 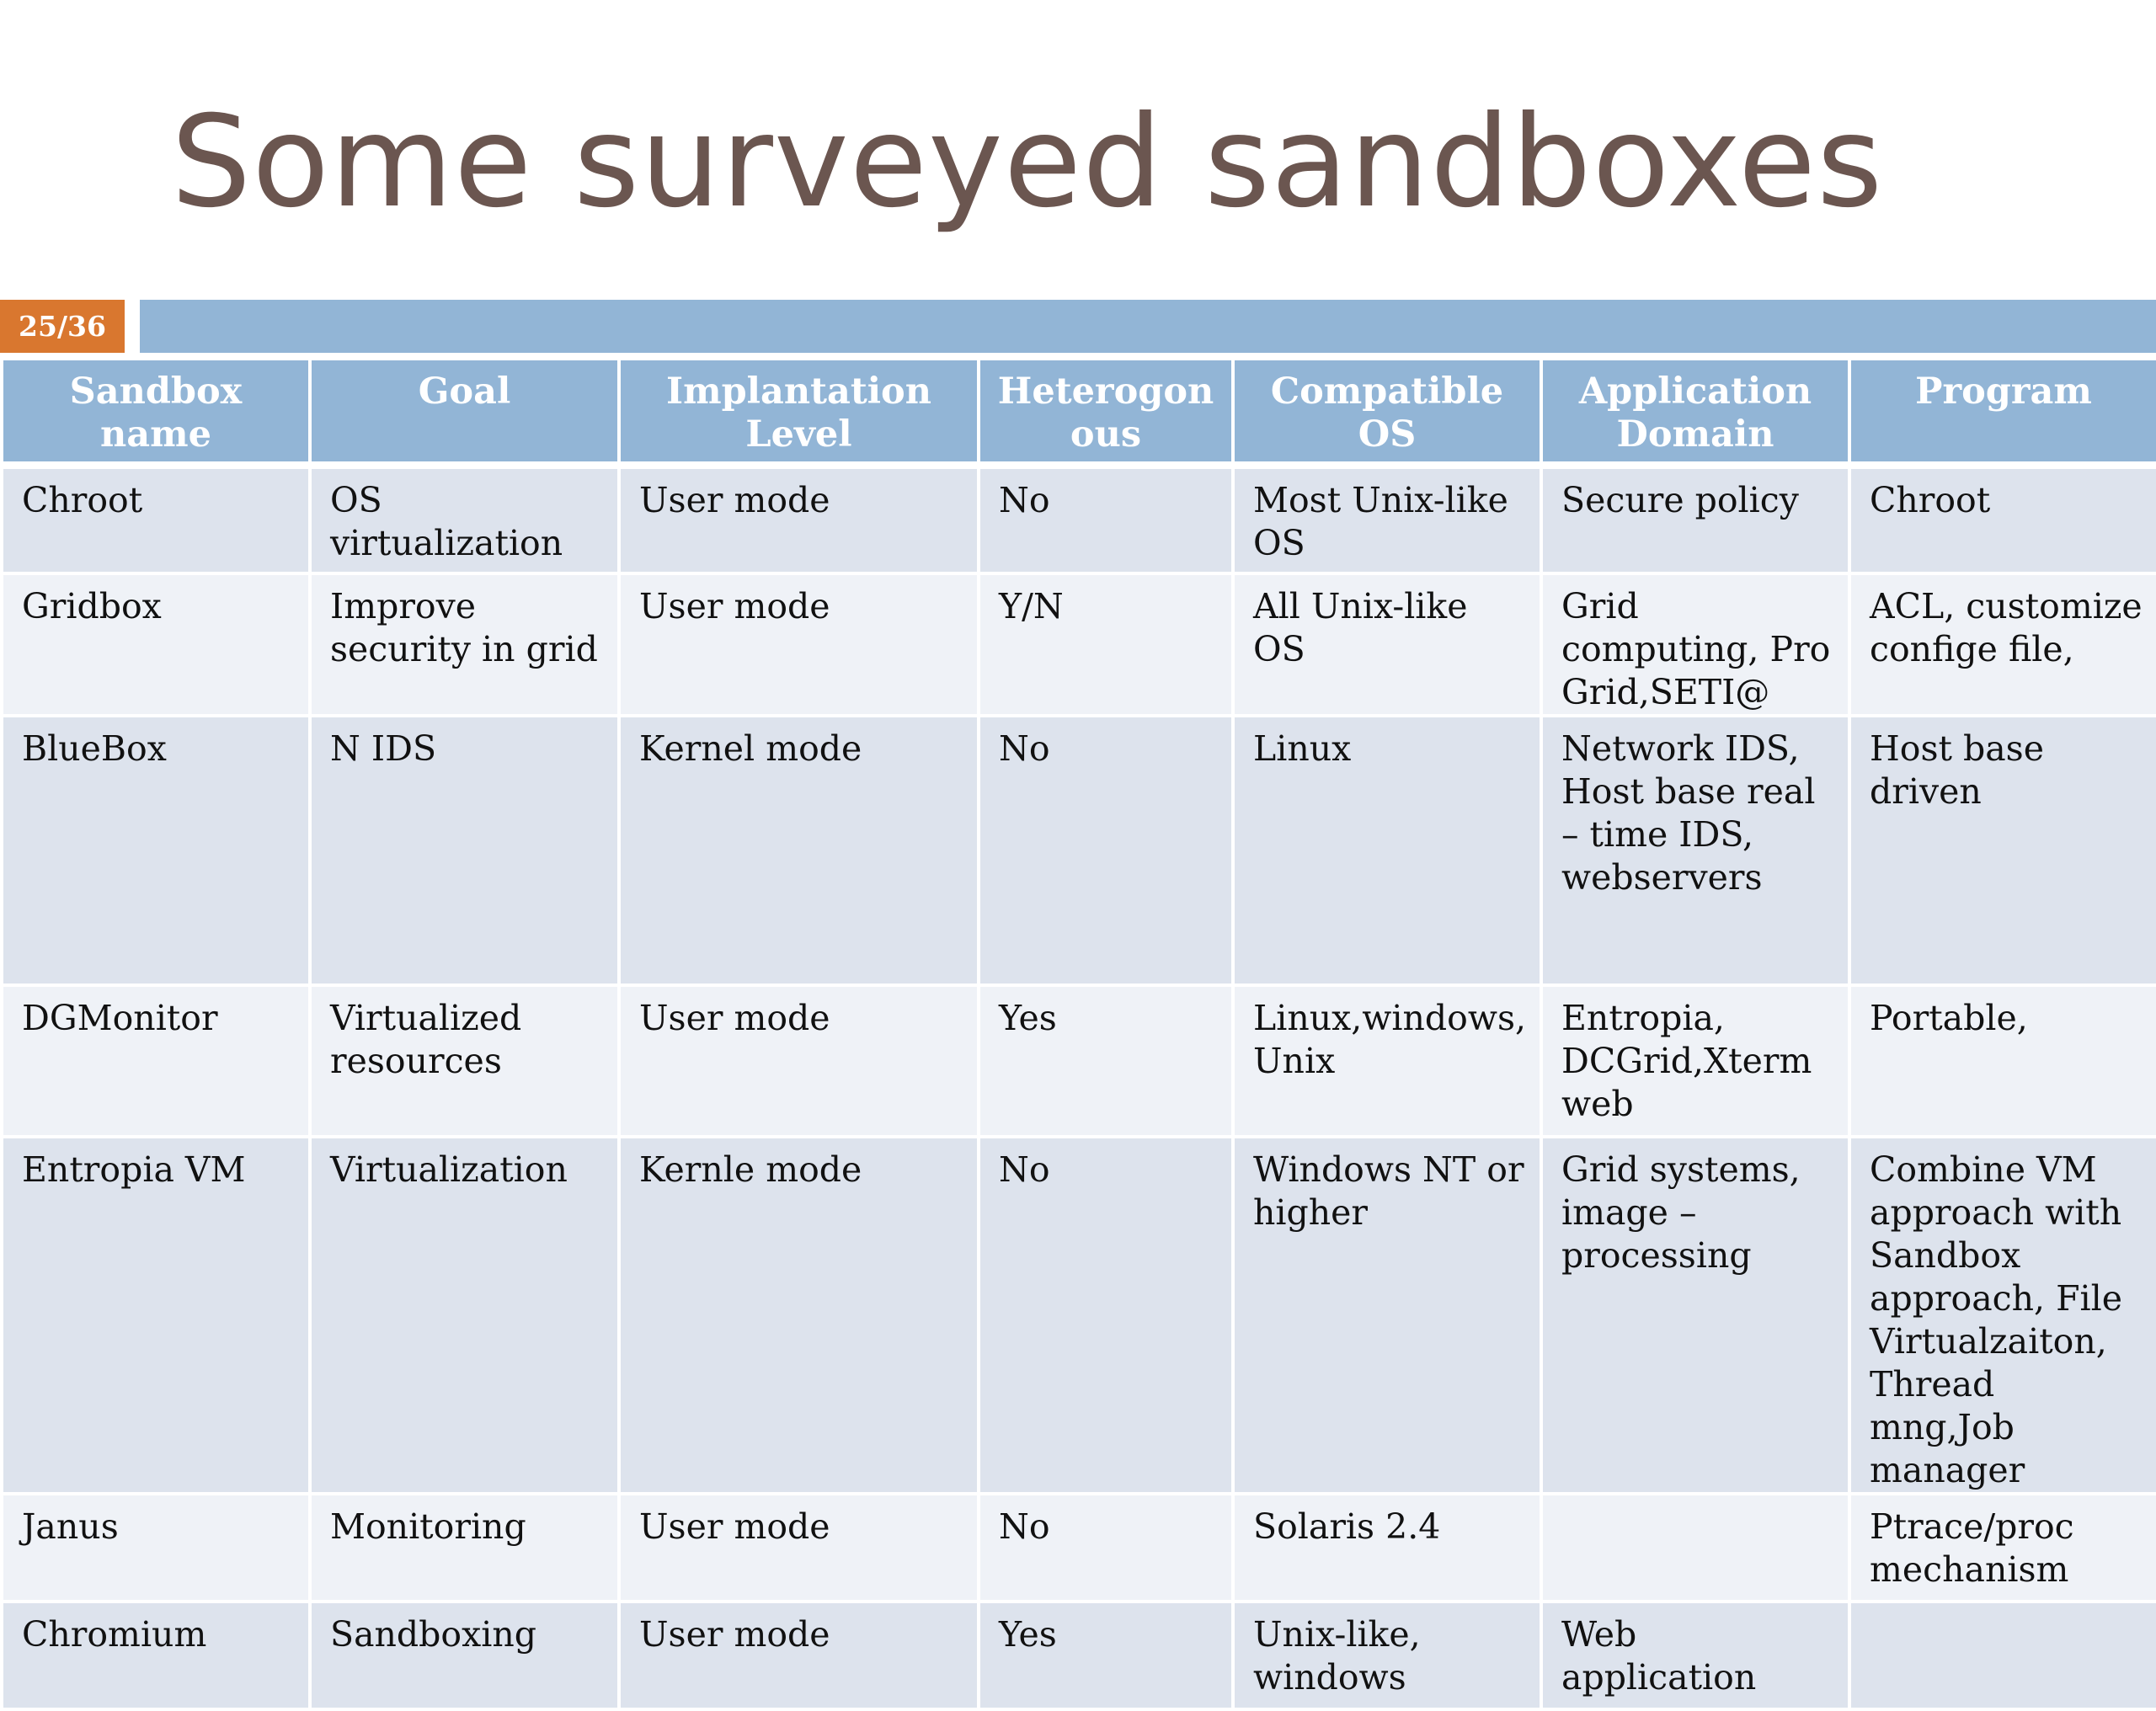 What do you see at coordinates (2002, 1060) in the screenshot?
I see `cell-program: Portable,` at bounding box center [2002, 1060].